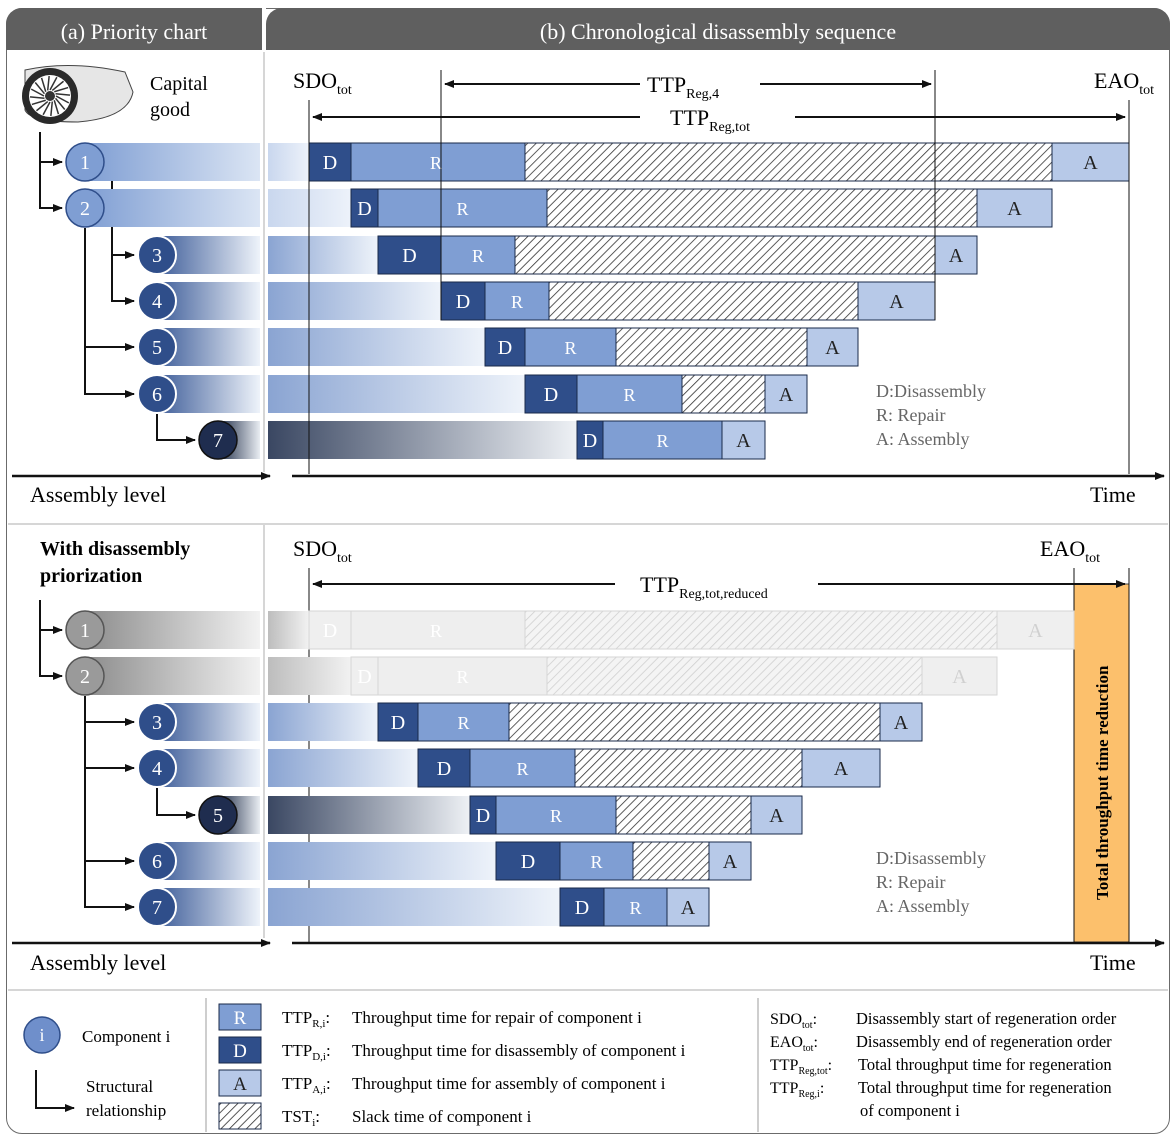  What do you see at coordinates (517, 302) in the screenshot?
I see `top-row-4-r-label: R` at bounding box center [517, 302].